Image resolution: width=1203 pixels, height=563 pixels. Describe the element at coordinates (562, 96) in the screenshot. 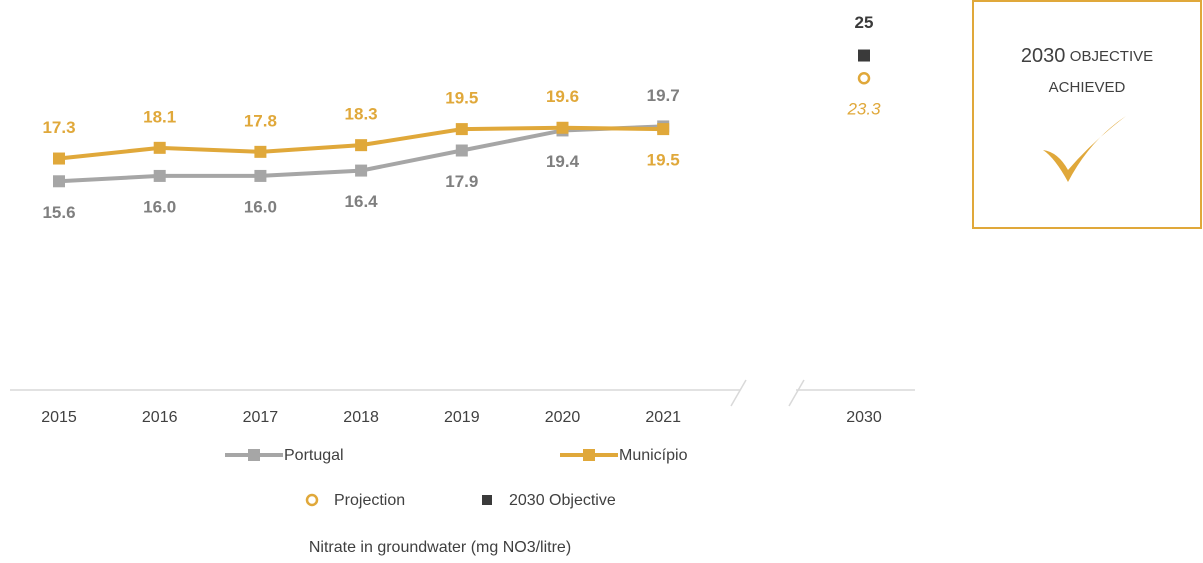

I see `data-label: 19.6` at that location.